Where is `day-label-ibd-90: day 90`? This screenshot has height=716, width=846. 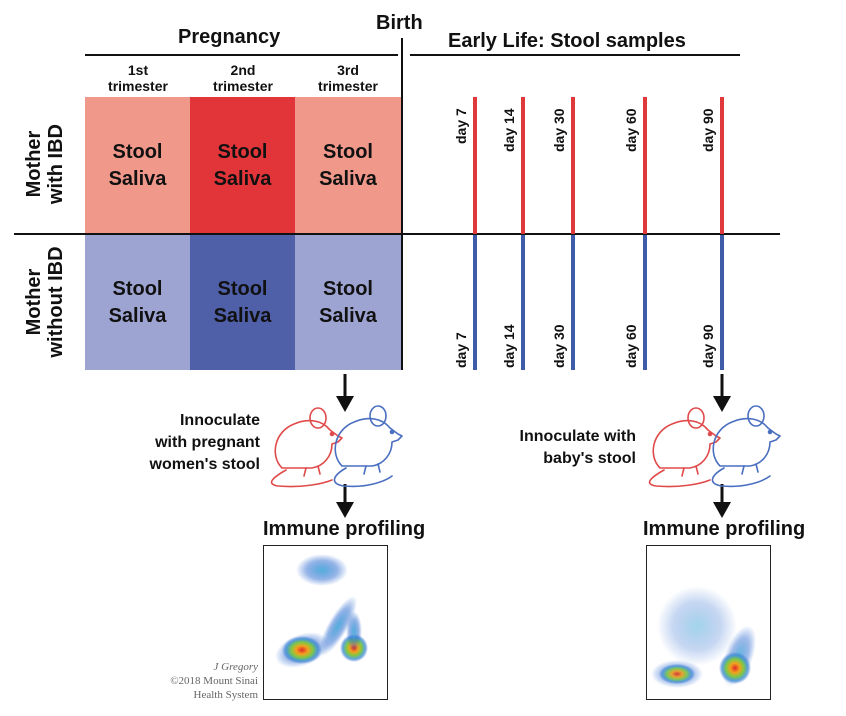
day-label-ibd-90: day 90 is located at coordinates (708, 130).